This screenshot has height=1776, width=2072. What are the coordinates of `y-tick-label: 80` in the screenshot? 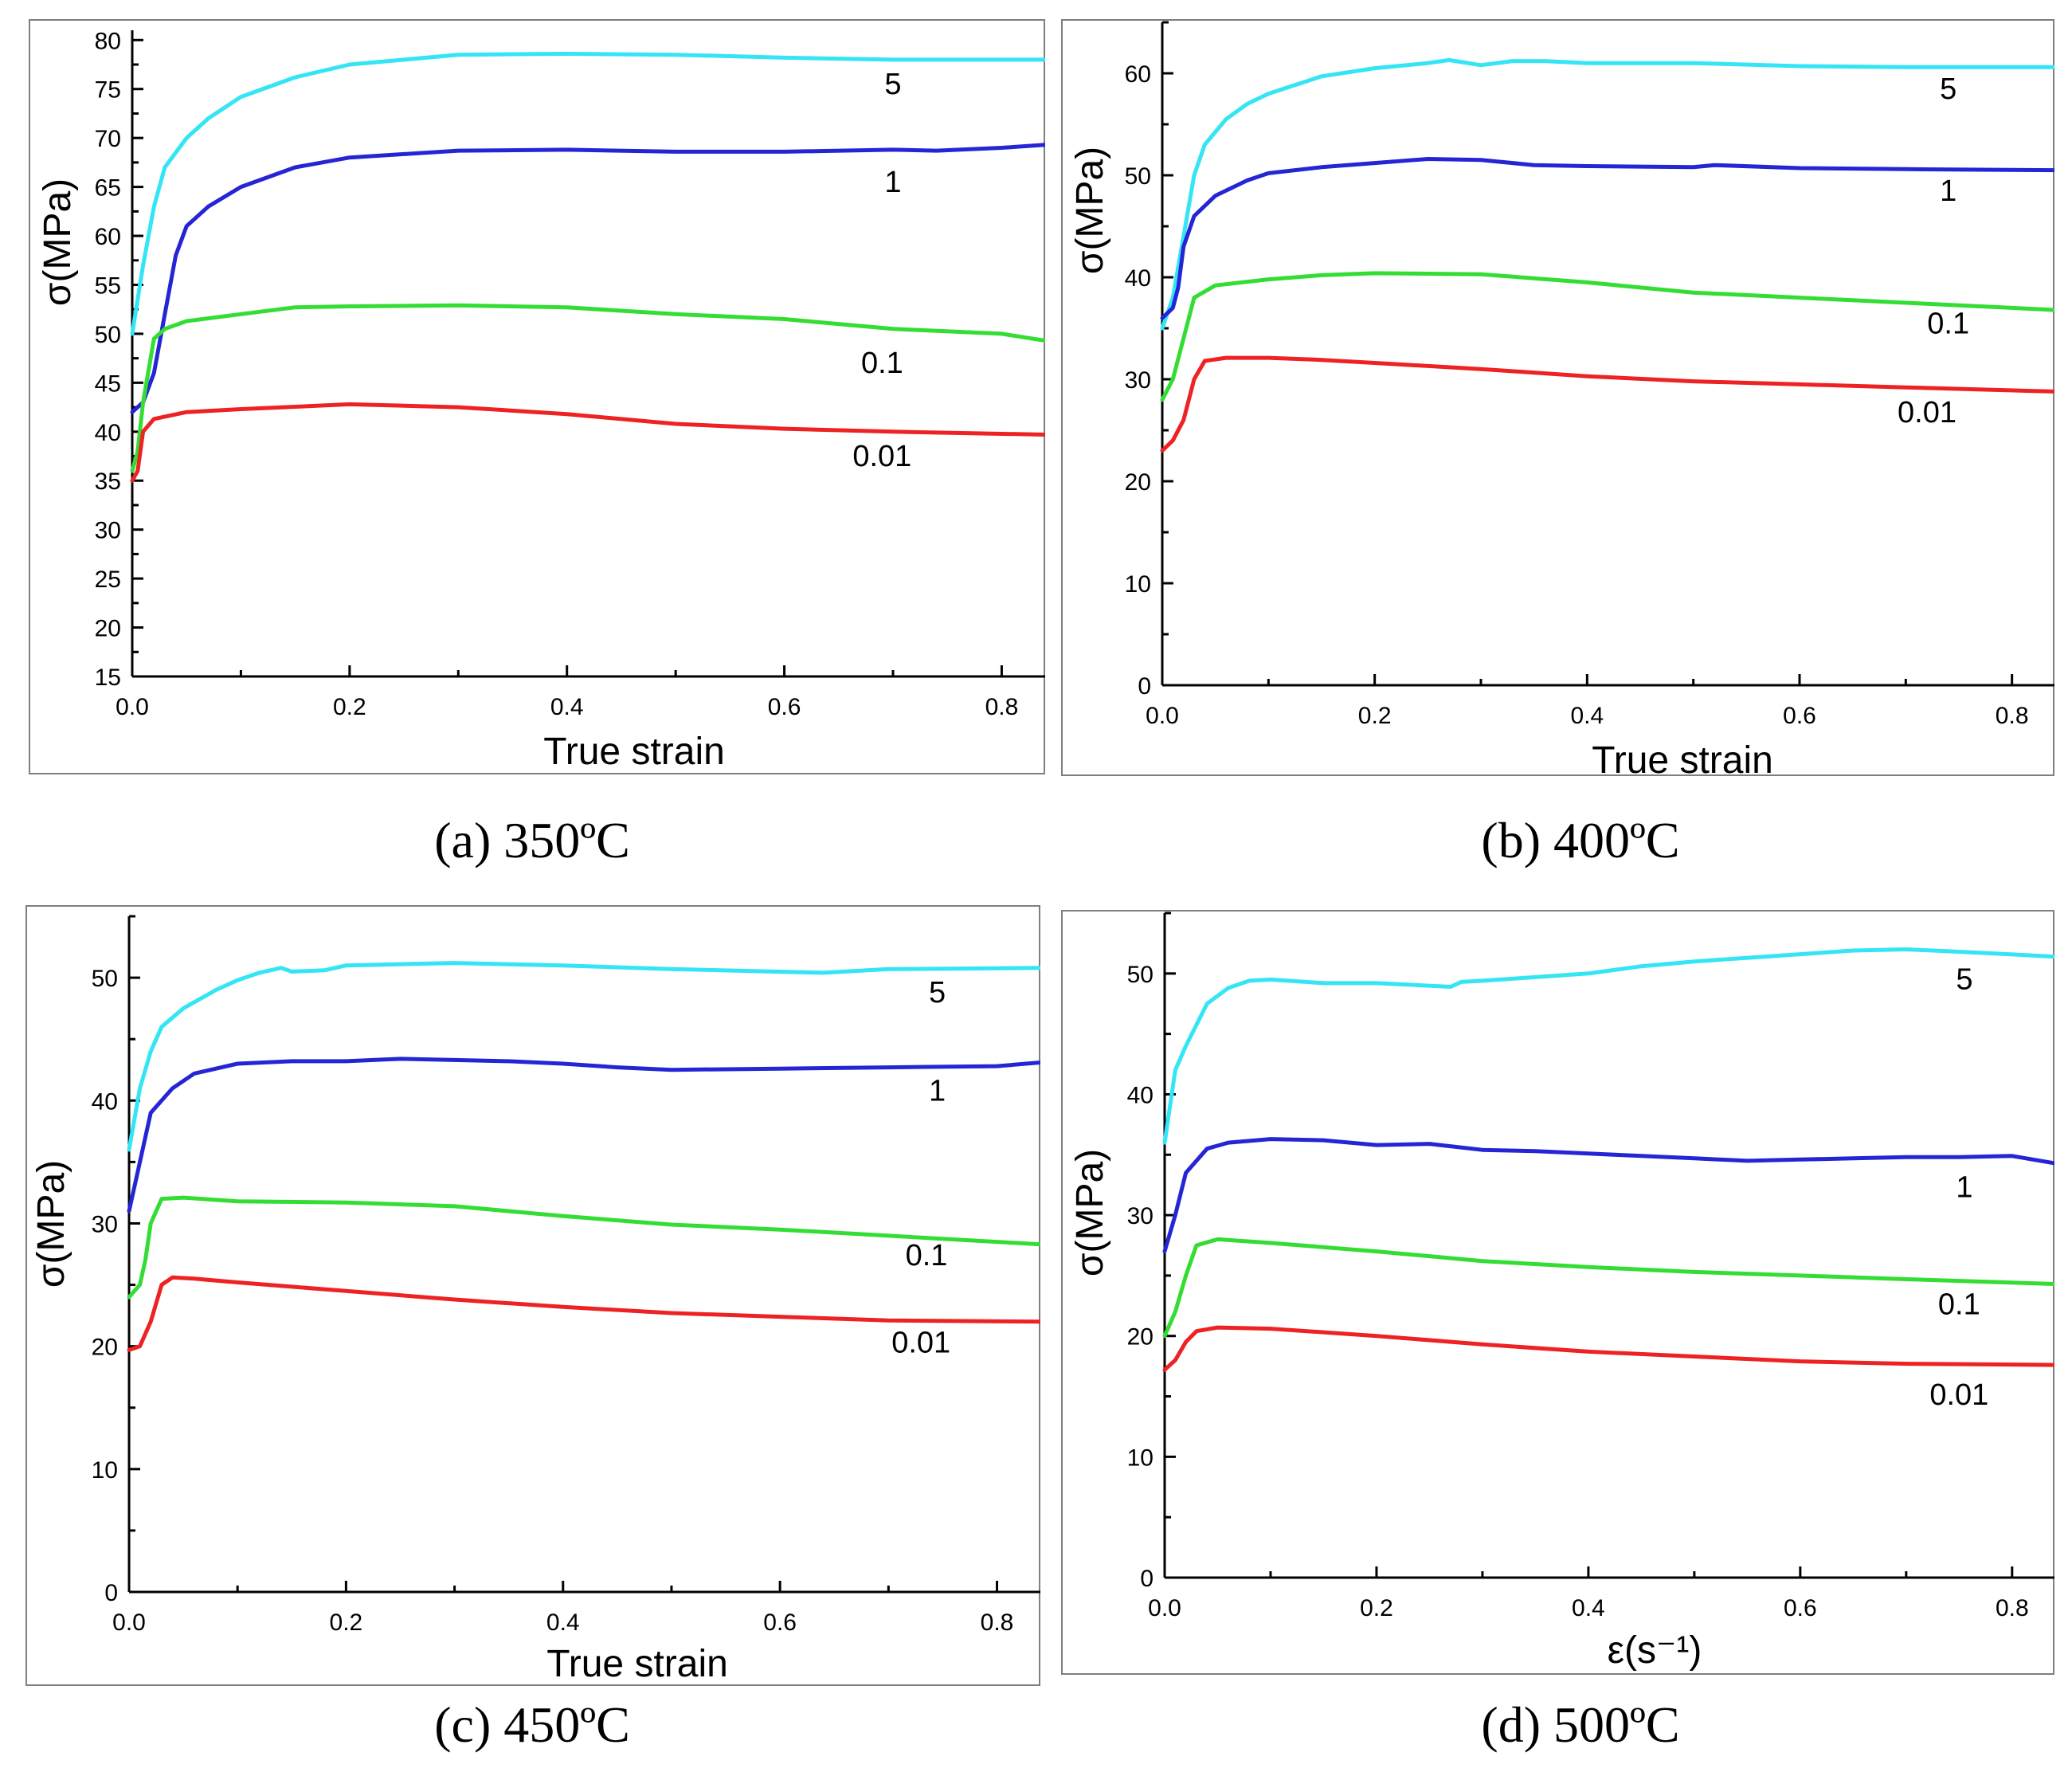 It's located at (108, 41).